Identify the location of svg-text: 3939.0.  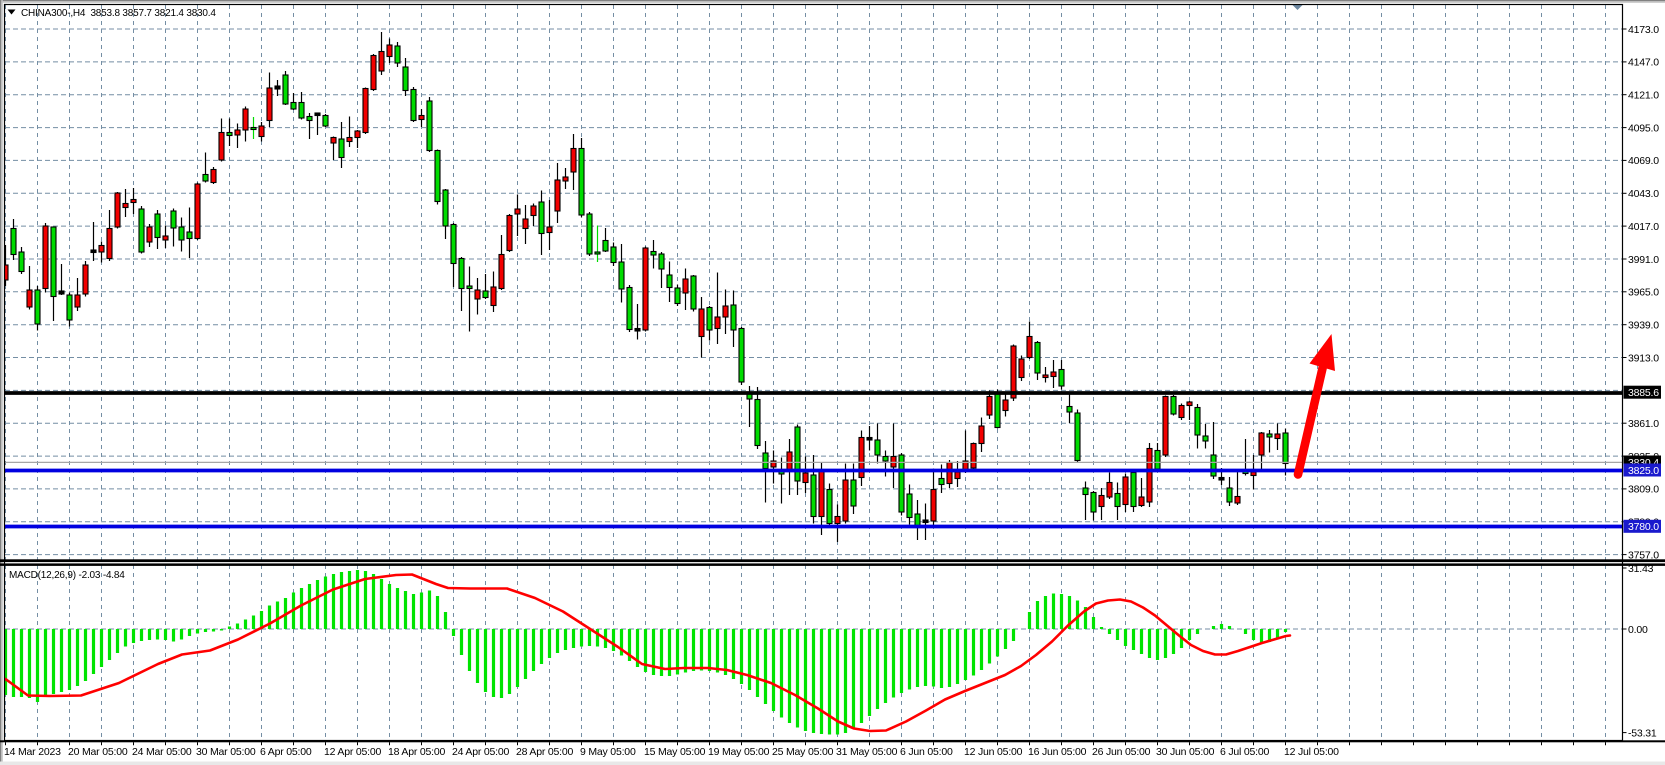
(1643, 326).